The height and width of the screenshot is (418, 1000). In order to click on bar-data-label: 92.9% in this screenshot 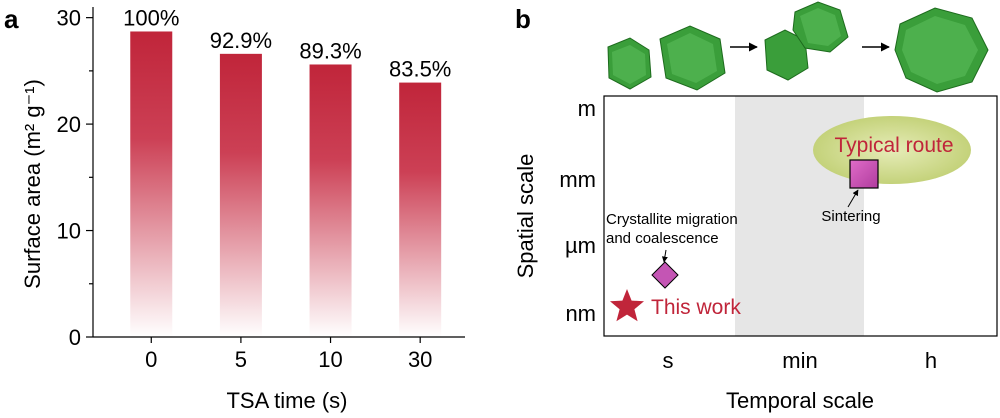, I will do `click(241, 40)`.